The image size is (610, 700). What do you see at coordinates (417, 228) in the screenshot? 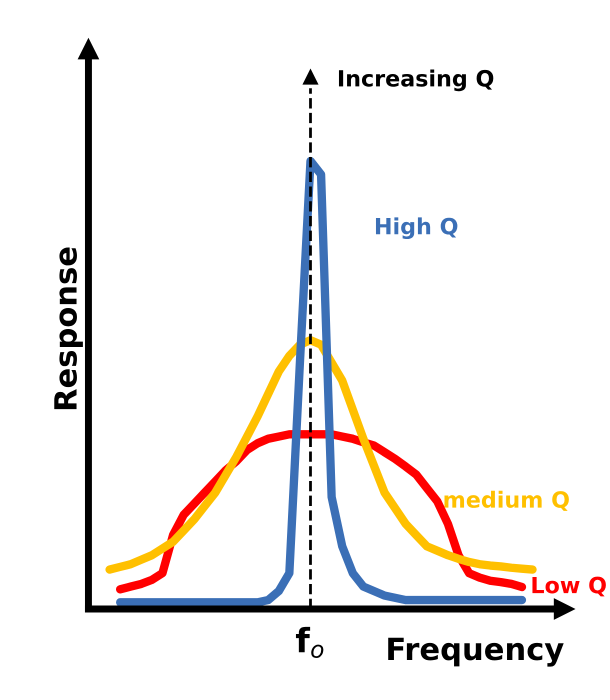
I see `text: High Q` at bounding box center [417, 228].